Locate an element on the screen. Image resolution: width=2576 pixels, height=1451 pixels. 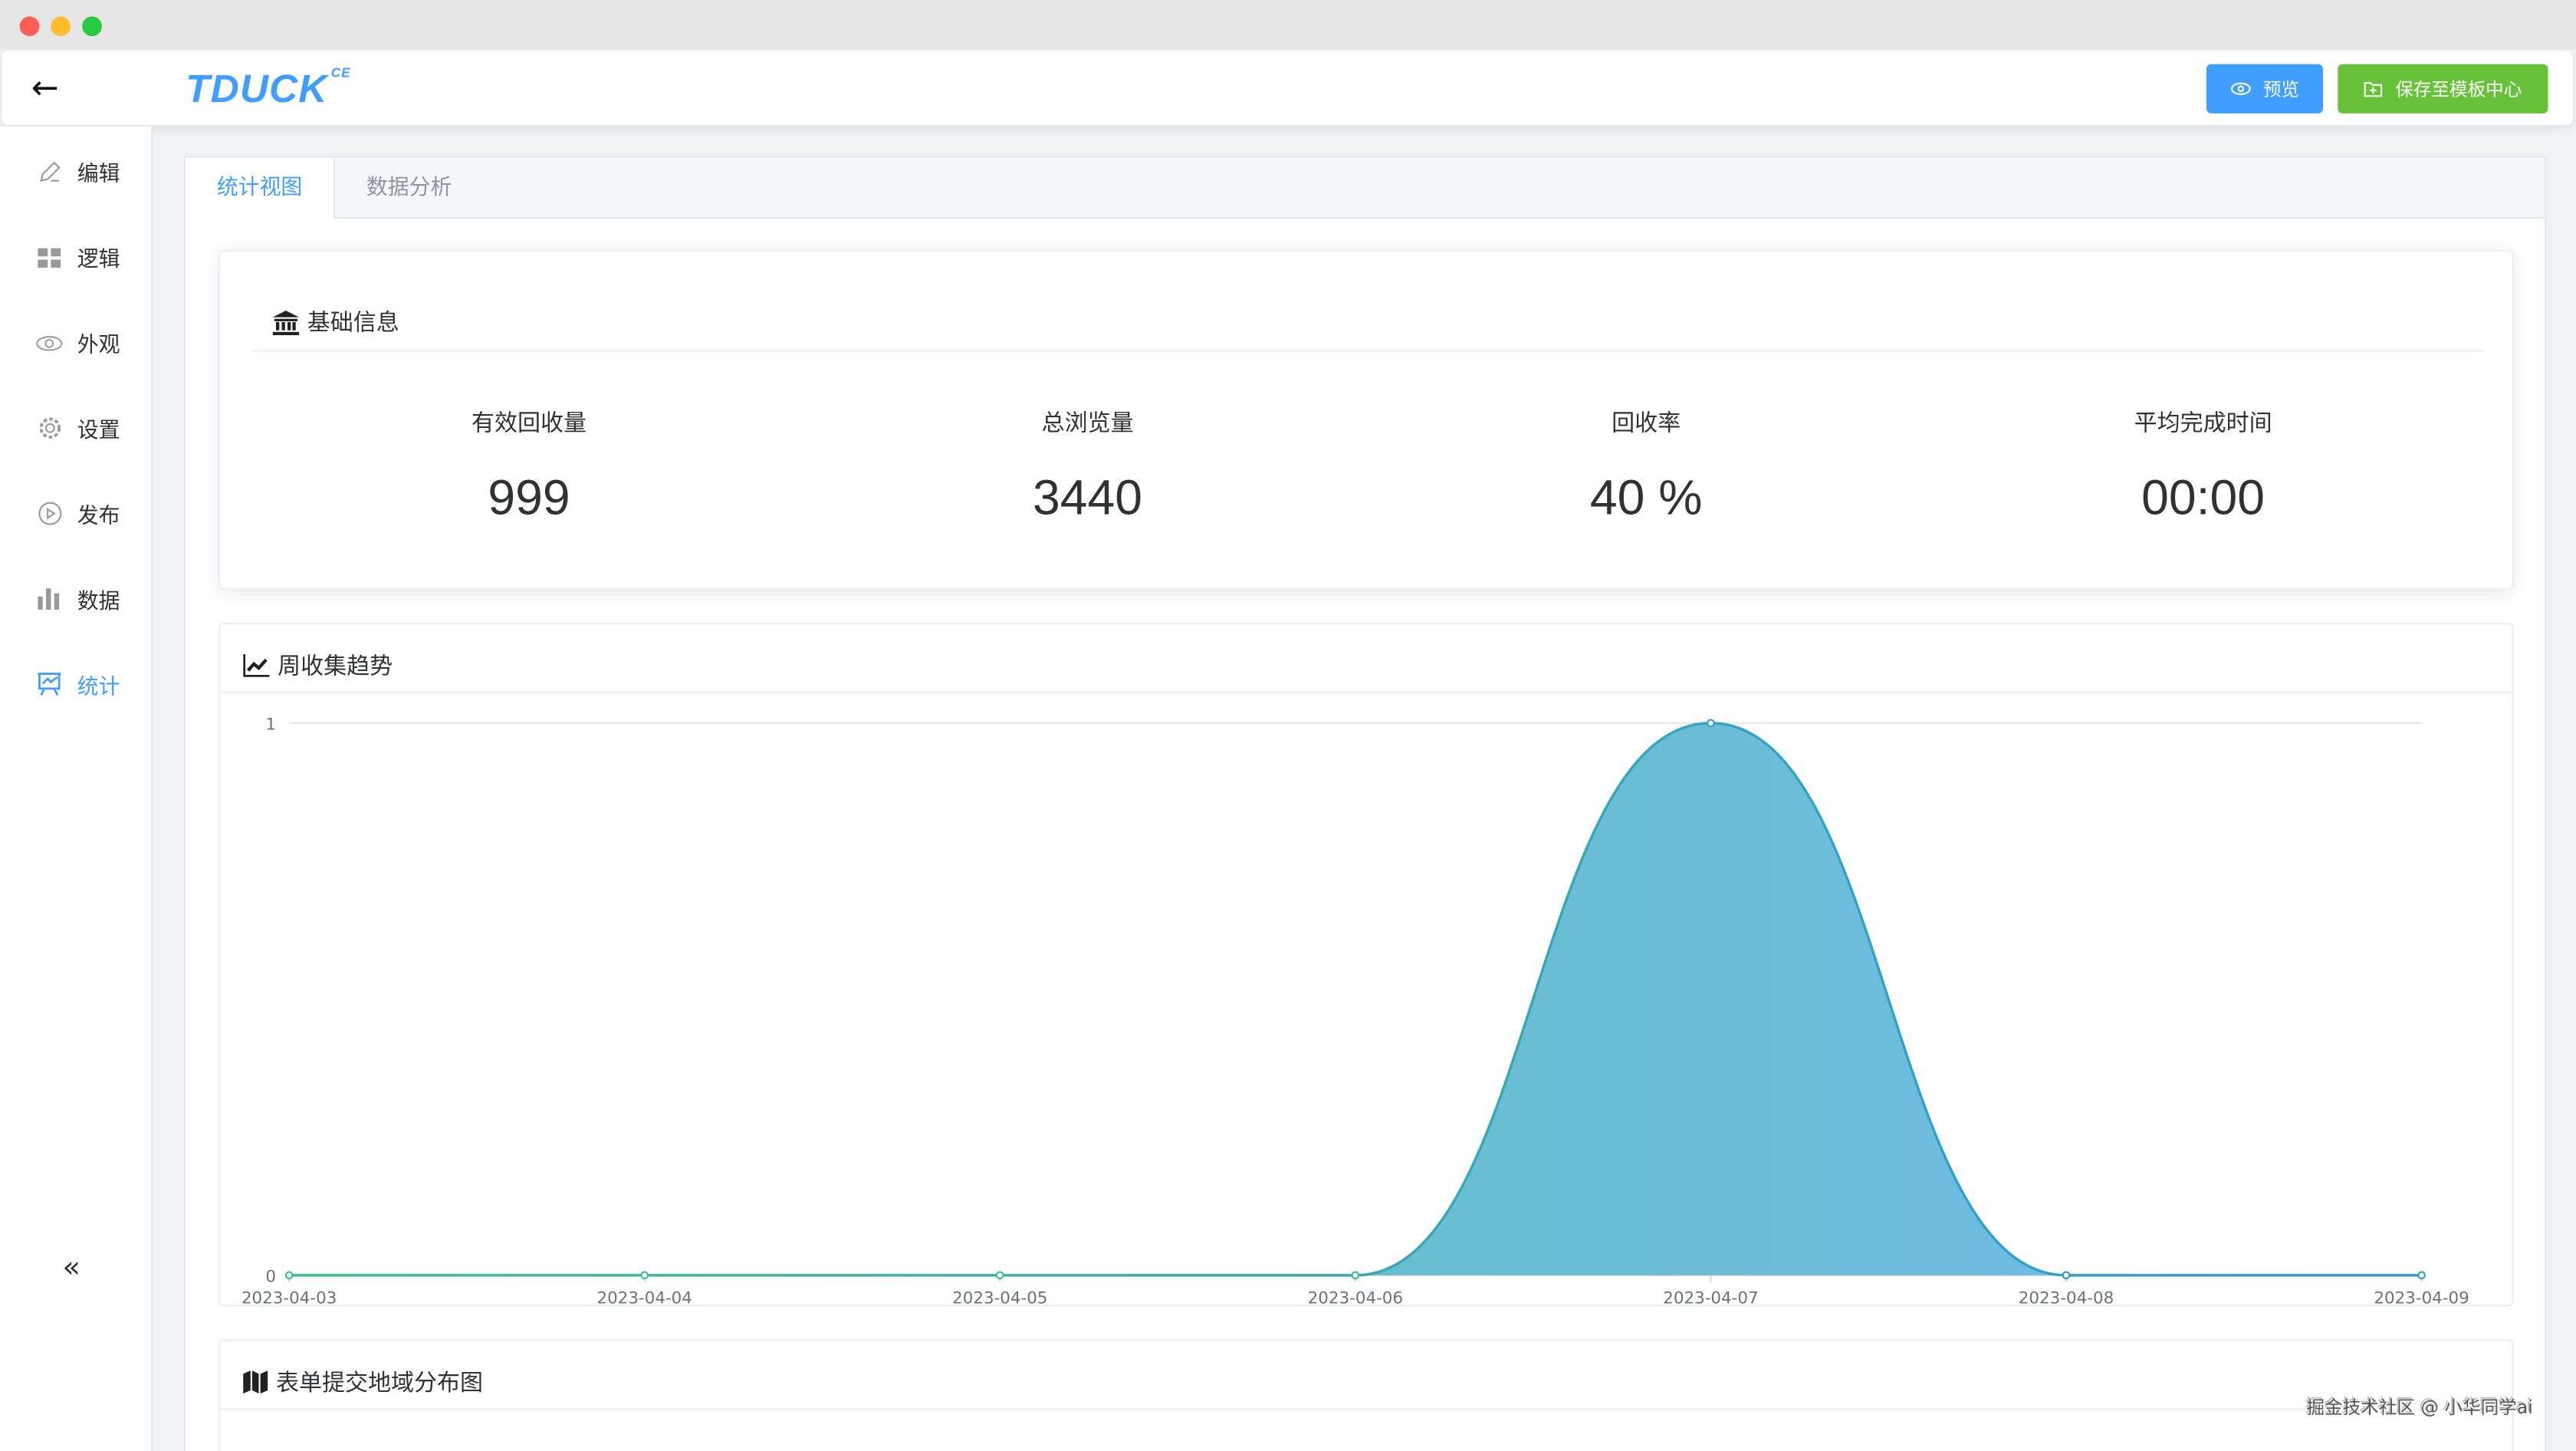
bank-icon is located at coordinates (285, 322).